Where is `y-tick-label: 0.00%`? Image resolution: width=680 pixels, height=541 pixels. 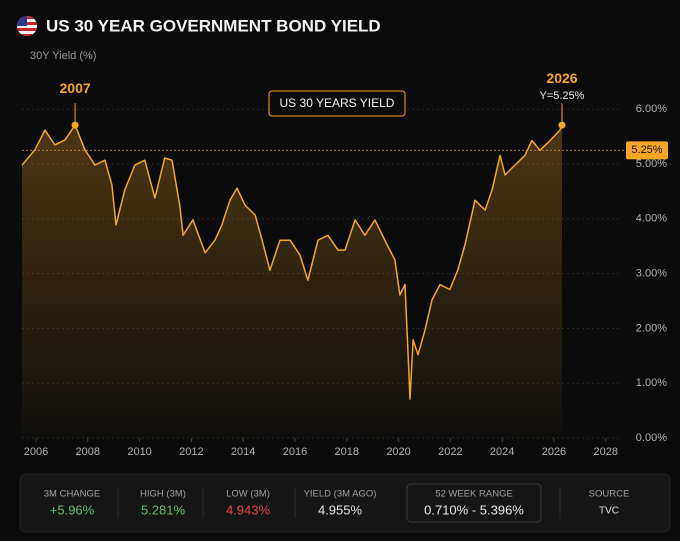 y-tick-label: 0.00% is located at coordinates (651, 438).